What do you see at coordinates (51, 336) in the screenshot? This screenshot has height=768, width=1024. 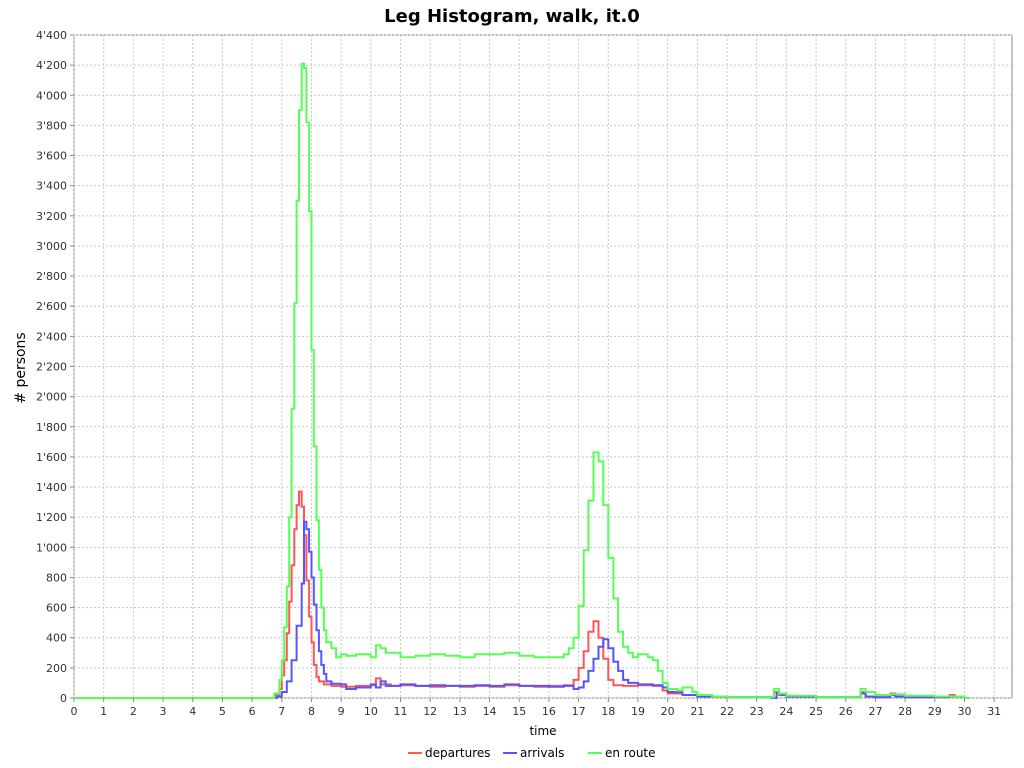 I see `y-tick-label: 2'400` at bounding box center [51, 336].